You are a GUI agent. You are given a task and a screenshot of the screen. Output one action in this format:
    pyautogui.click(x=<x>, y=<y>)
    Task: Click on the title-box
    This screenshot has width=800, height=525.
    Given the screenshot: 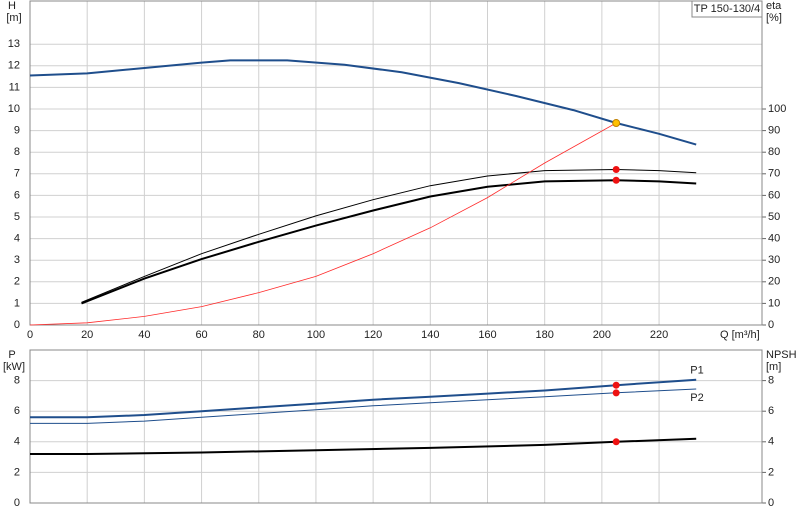 What is the action you would take?
    pyautogui.click(x=727, y=9)
    